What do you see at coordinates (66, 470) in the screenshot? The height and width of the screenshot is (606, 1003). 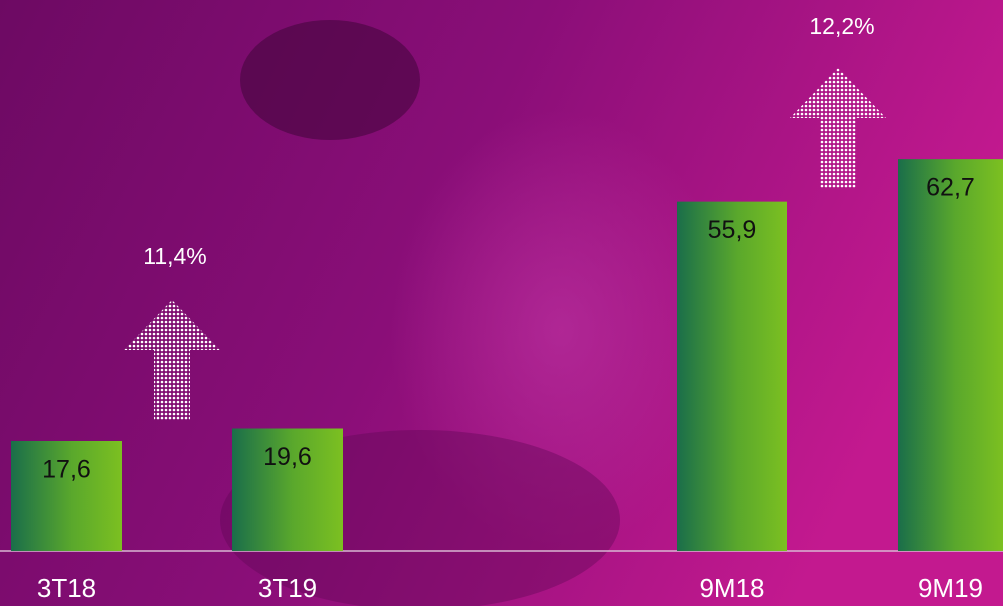 I see `value-label: 17,6` at bounding box center [66, 470].